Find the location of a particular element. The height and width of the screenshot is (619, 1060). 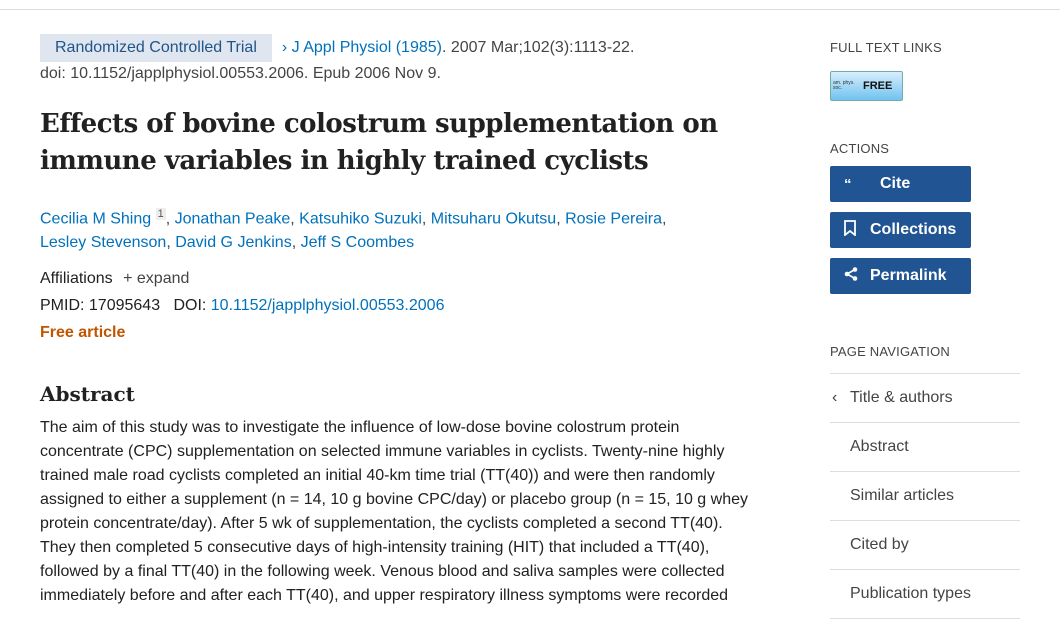

permalink-button: Permalink is located at coordinates (900, 276).